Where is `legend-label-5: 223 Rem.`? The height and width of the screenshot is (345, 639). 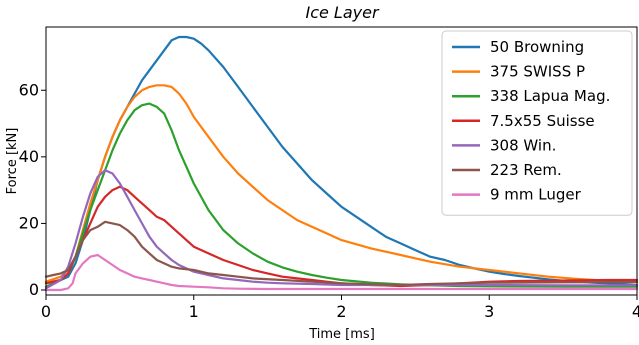
legend-label-5: 223 Rem. is located at coordinates (526, 170).